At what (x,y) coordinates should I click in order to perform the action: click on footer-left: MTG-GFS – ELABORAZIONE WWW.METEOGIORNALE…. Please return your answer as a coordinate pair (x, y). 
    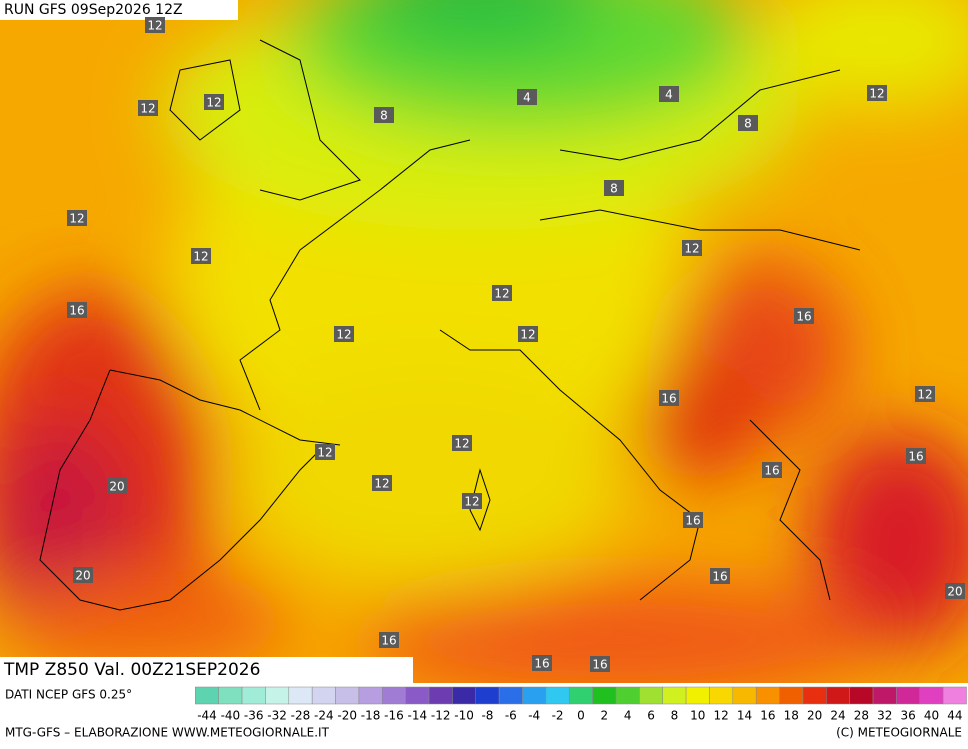
    Looking at the image, I should click on (167, 733).